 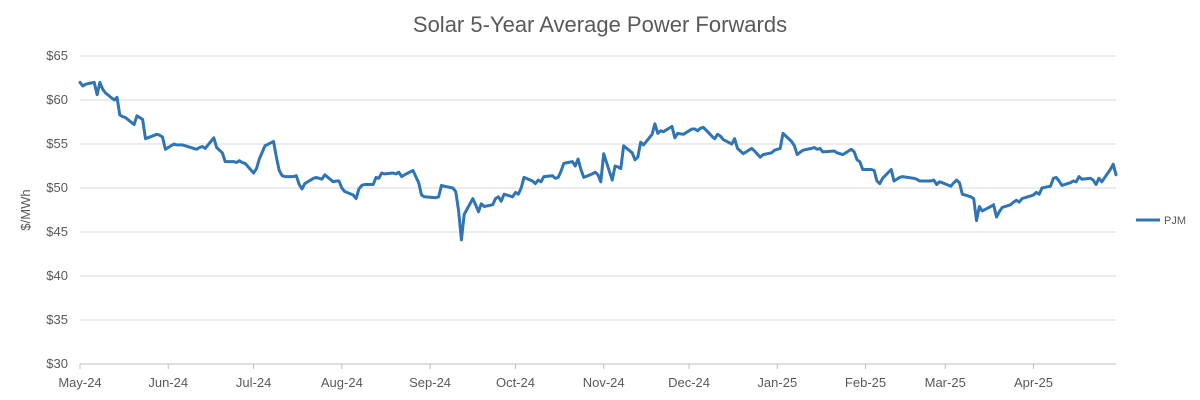 I want to click on x-tick-label: Nov-24, so click(x=604, y=382).